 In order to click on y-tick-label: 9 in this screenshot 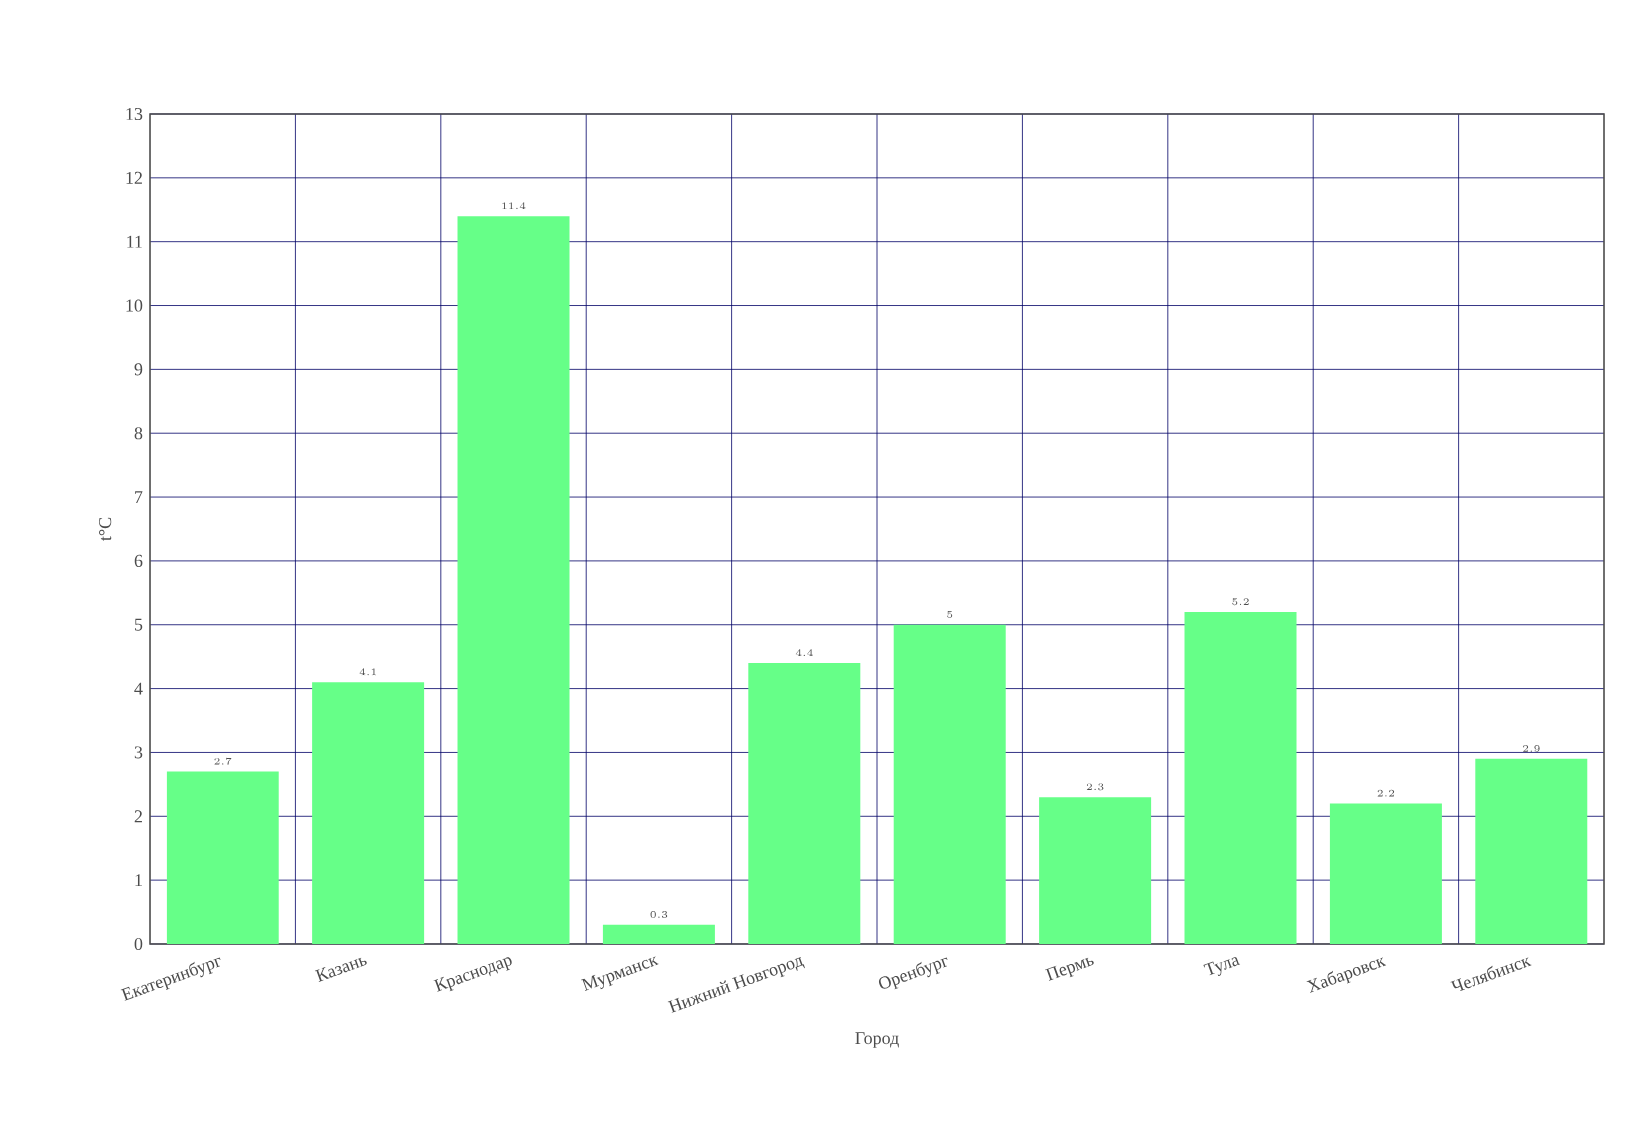, I will do `click(138, 369)`.